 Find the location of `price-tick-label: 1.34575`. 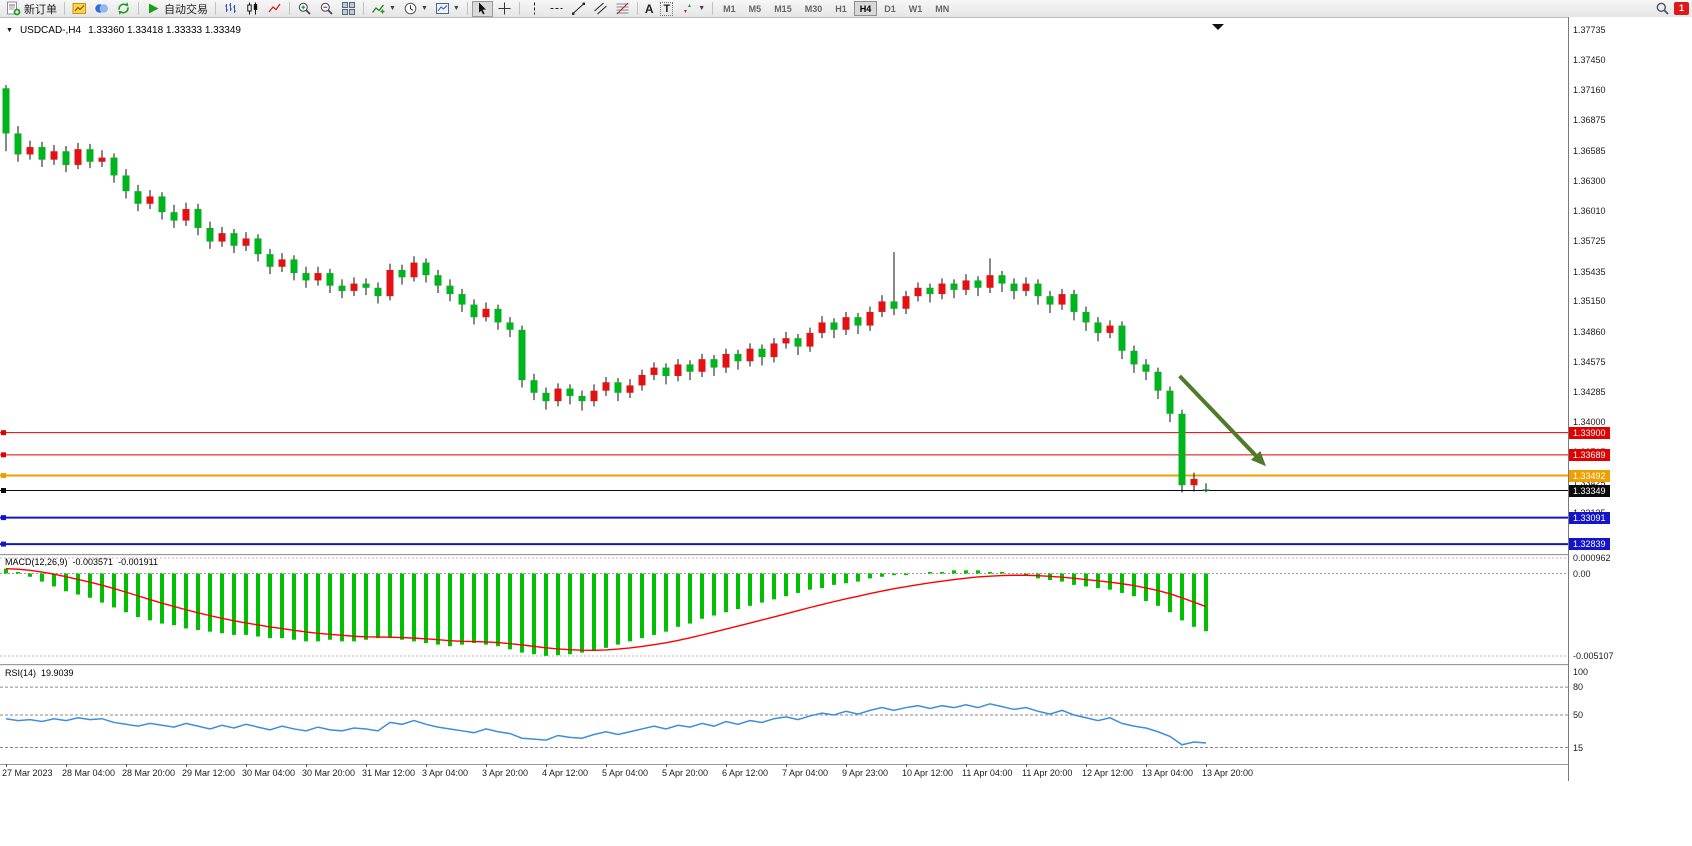

price-tick-label: 1.34575 is located at coordinates (1589, 361).